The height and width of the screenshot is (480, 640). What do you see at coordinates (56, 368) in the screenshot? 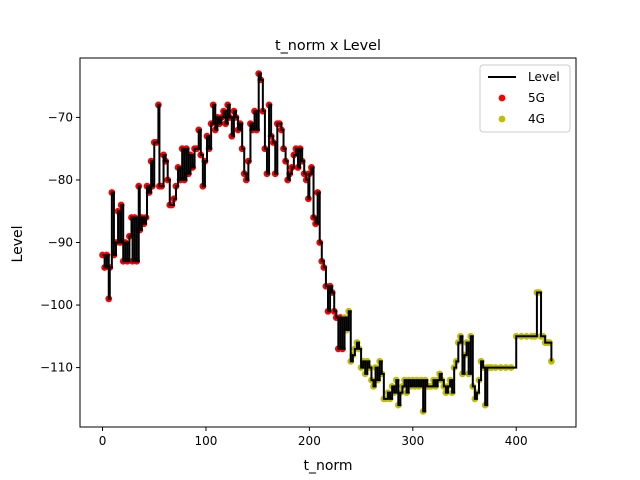
I see `y-tick-label: −110` at bounding box center [56, 368].